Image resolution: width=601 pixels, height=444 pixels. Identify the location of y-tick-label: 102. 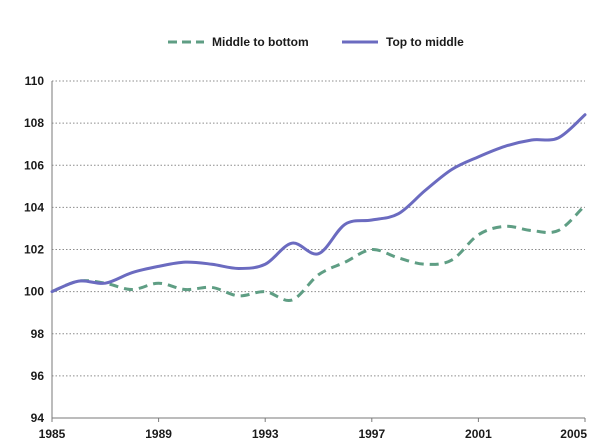
(34, 250).